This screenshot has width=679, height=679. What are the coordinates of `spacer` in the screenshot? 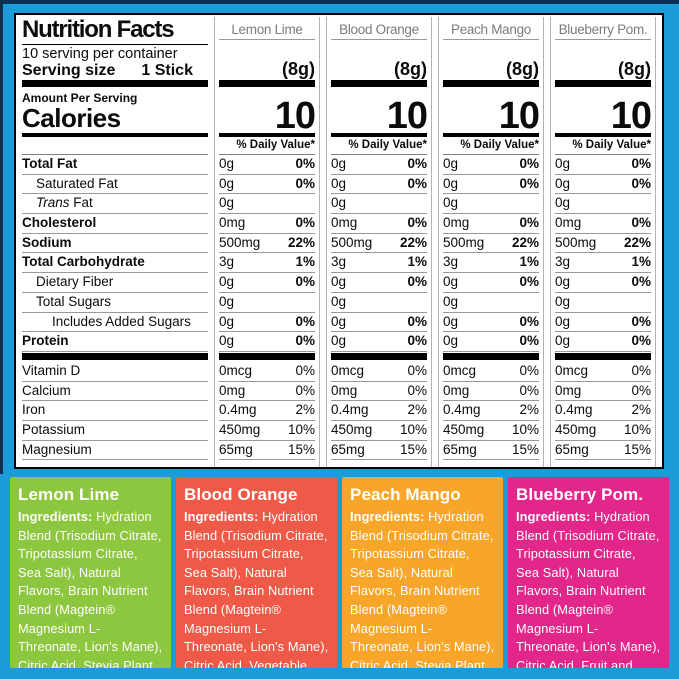 It's located at (115, 145).